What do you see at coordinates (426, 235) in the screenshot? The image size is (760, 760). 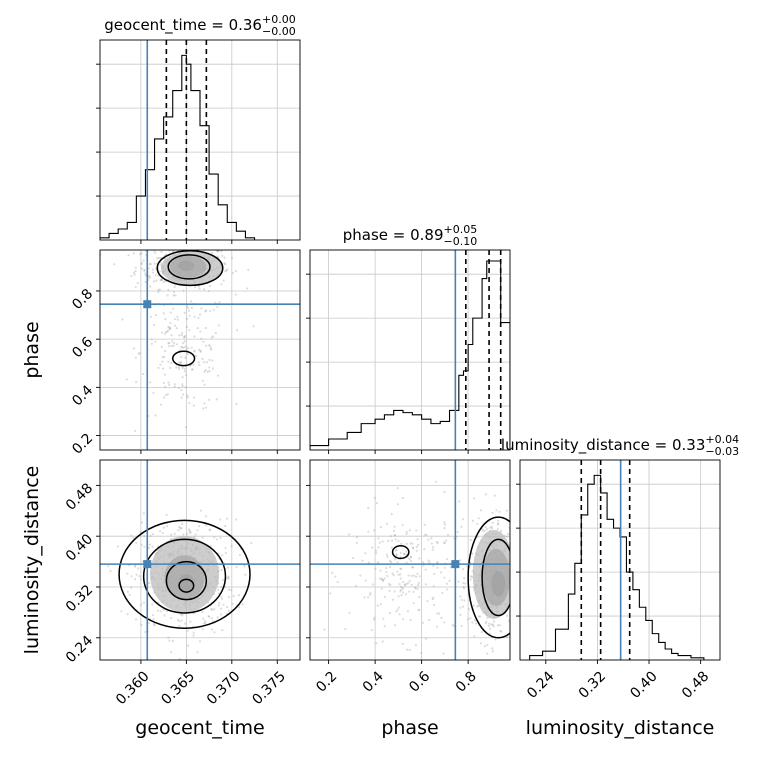 I see `title-value: 0.89` at bounding box center [426, 235].